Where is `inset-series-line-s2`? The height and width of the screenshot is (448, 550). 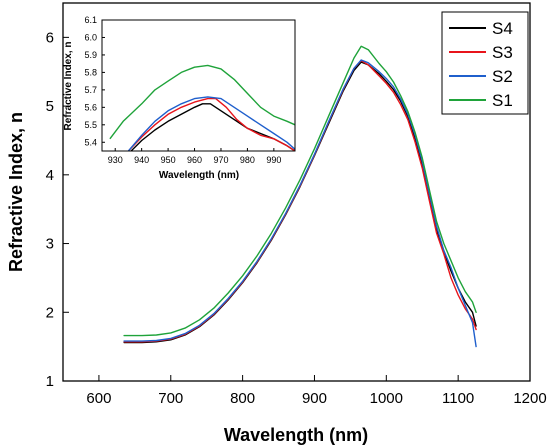
inset-series-line-s2 is located at coordinates (211, 123).